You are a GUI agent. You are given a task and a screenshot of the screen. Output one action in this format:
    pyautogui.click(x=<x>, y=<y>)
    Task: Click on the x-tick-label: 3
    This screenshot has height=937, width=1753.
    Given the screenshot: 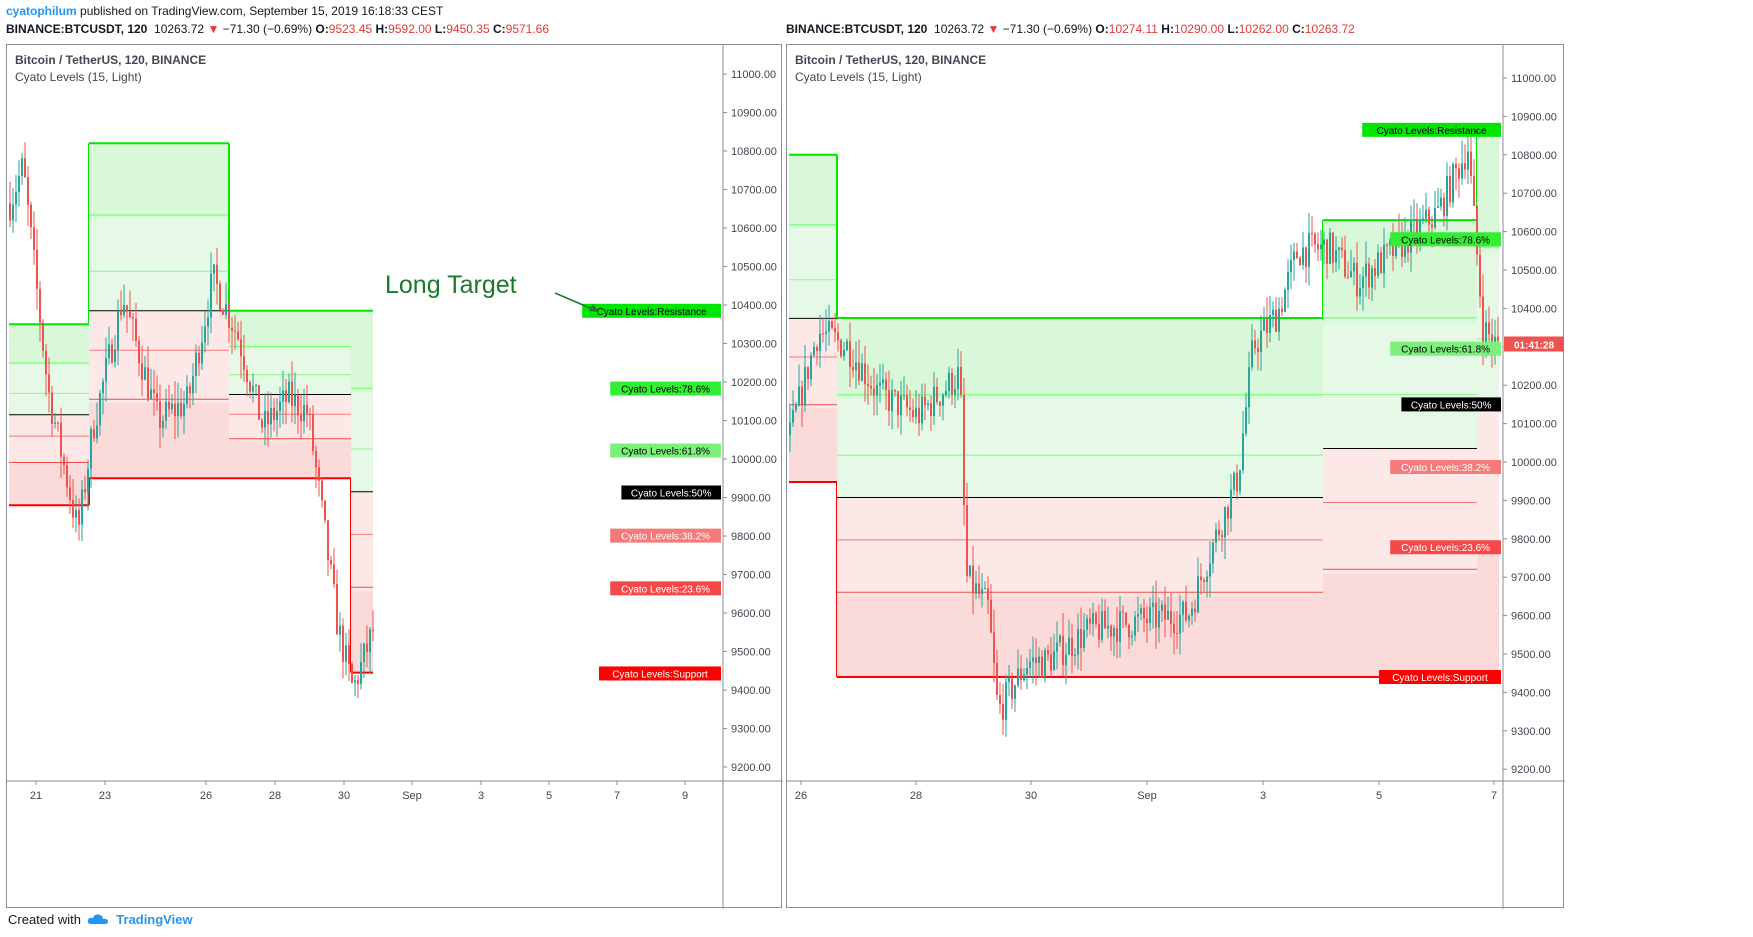 What is the action you would take?
    pyautogui.click(x=1263, y=796)
    